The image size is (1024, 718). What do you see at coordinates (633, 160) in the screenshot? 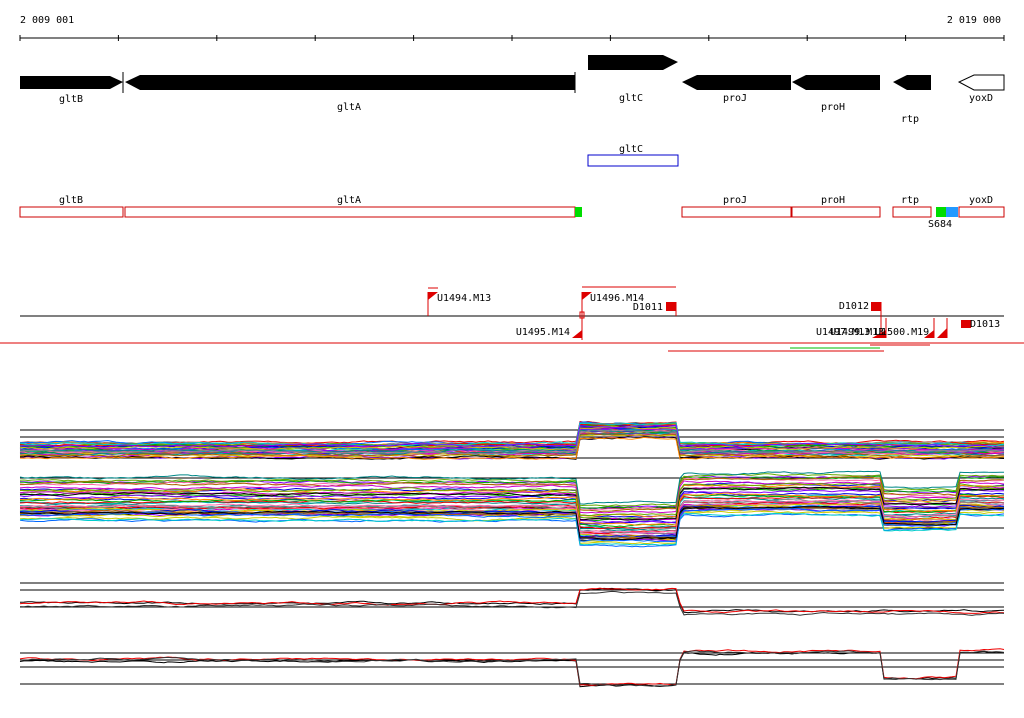
I see `operon-box` at bounding box center [633, 160].